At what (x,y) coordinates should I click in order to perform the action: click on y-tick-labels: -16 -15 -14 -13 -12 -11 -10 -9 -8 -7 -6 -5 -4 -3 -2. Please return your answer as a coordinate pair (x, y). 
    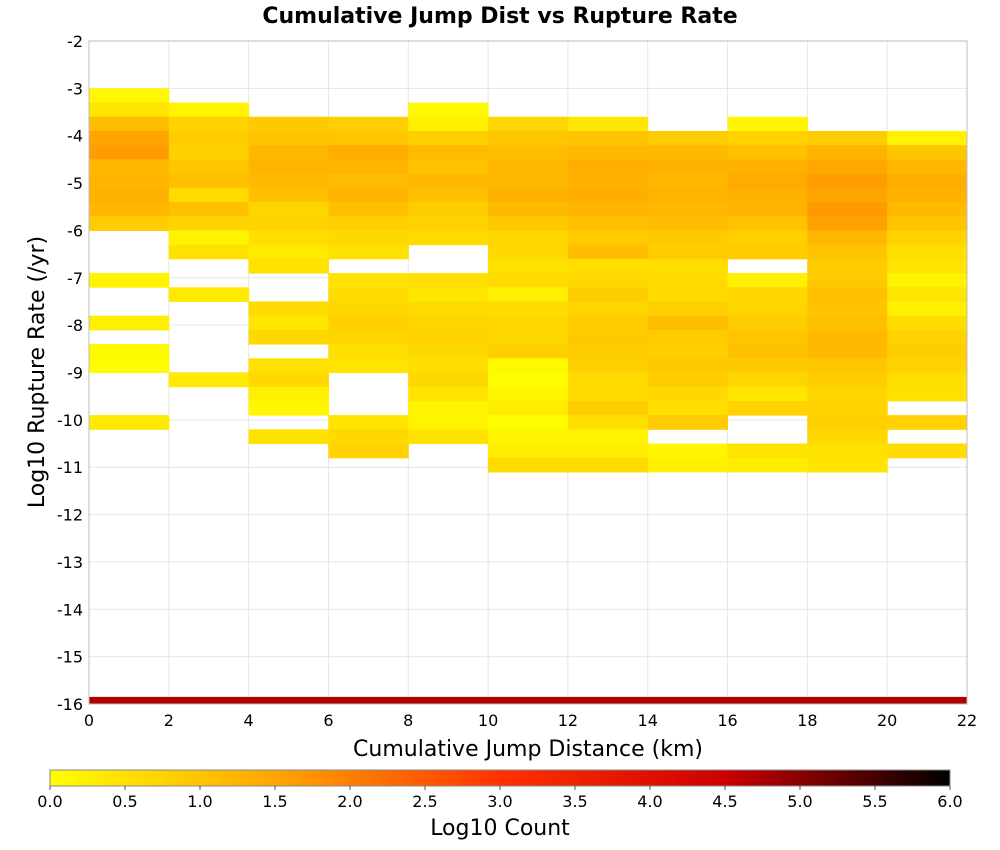
    Looking at the image, I should click on (70, 373).